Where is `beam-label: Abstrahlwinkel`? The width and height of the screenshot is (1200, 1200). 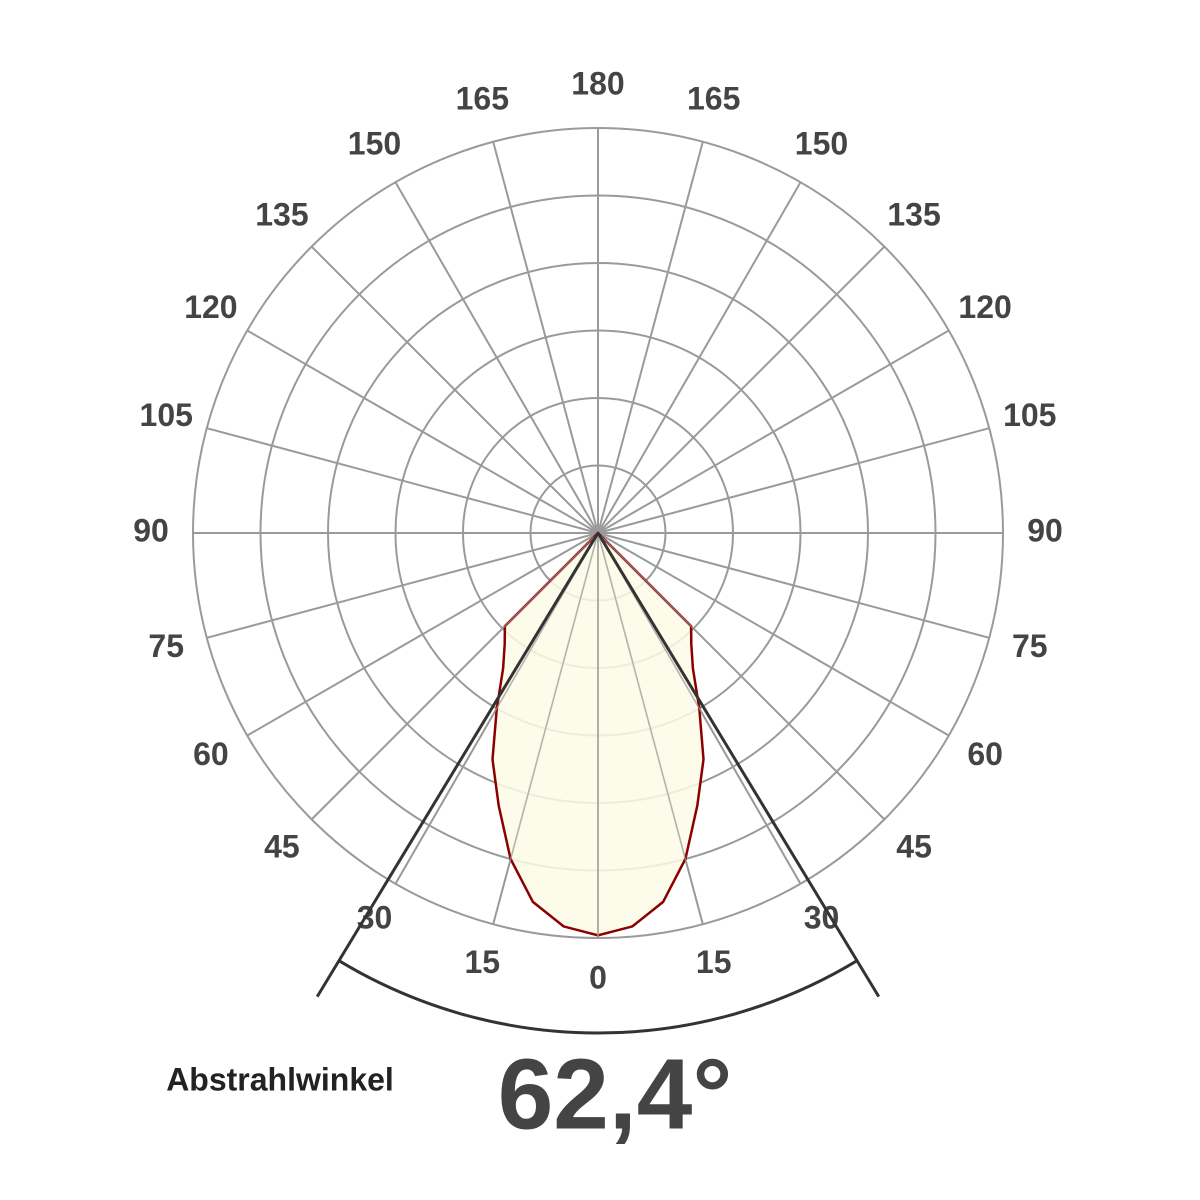 beam-label: Abstrahlwinkel is located at coordinates (280, 1079).